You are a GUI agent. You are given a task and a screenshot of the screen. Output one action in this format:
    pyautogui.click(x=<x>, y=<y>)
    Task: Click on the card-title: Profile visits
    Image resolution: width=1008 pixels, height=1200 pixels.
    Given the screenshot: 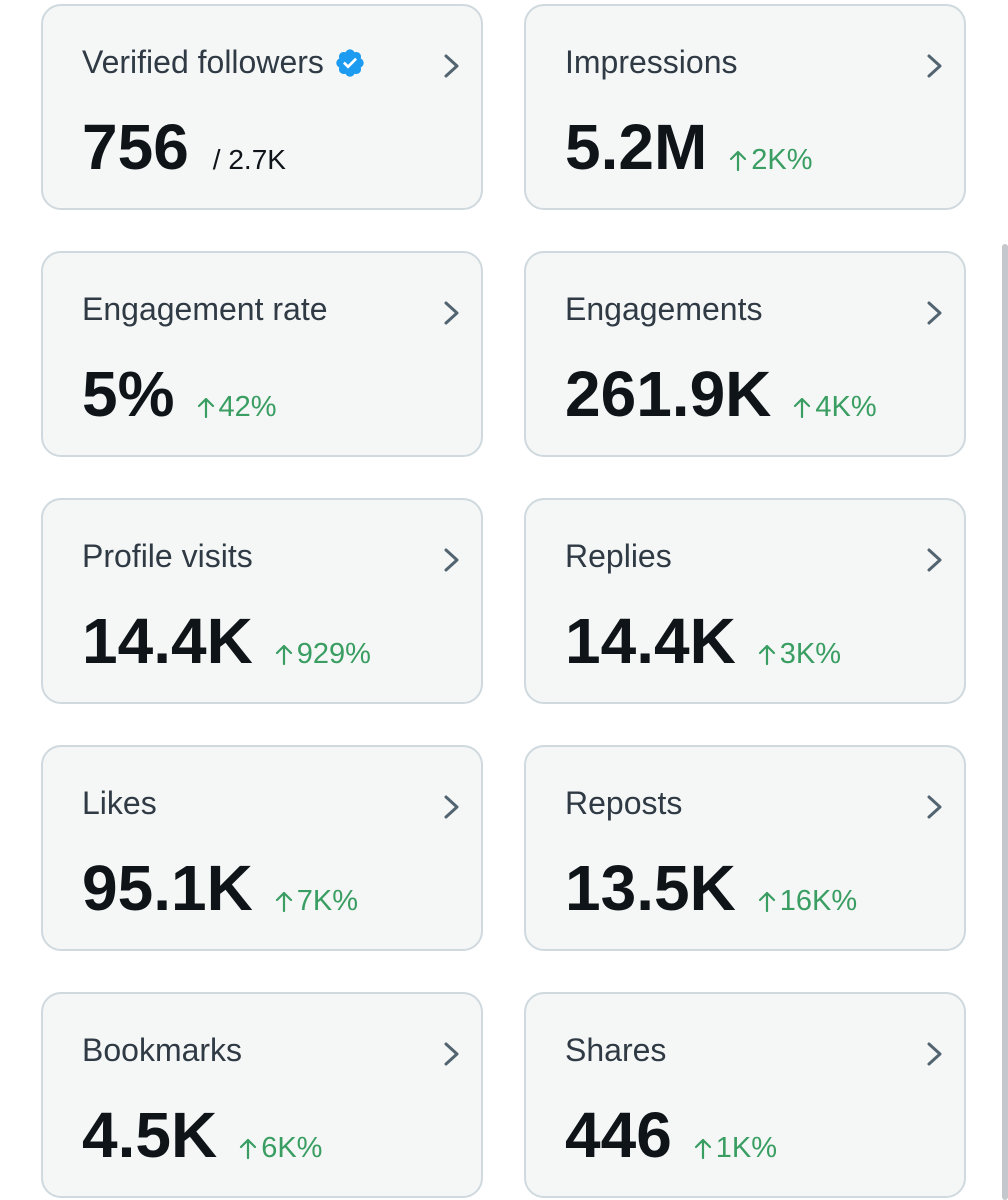 What is the action you would take?
    pyautogui.click(x=167, y=556)
    